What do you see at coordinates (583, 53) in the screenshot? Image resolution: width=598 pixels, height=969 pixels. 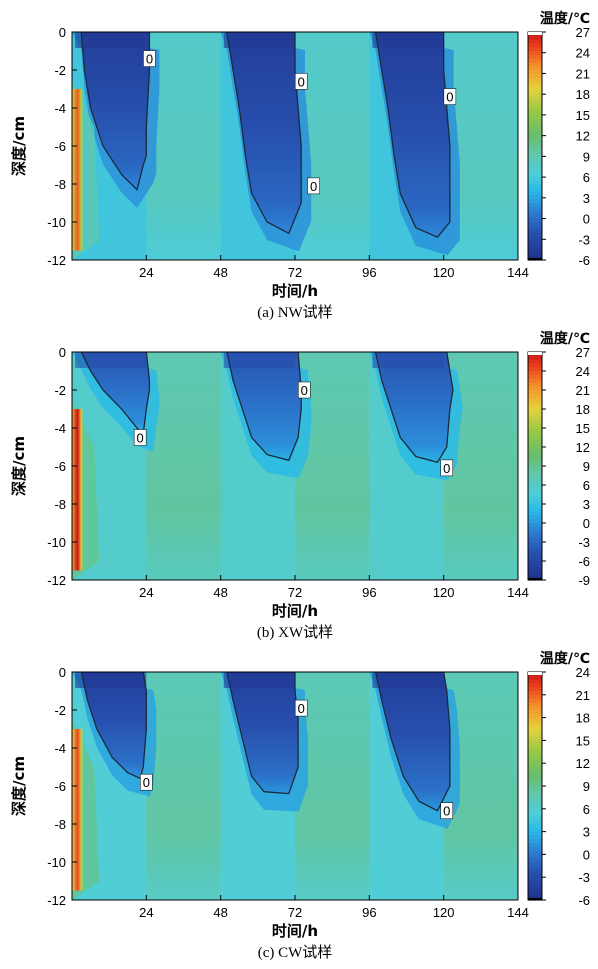 I see `colorbar-tick-label: 24` at bounding box center [583, 53].